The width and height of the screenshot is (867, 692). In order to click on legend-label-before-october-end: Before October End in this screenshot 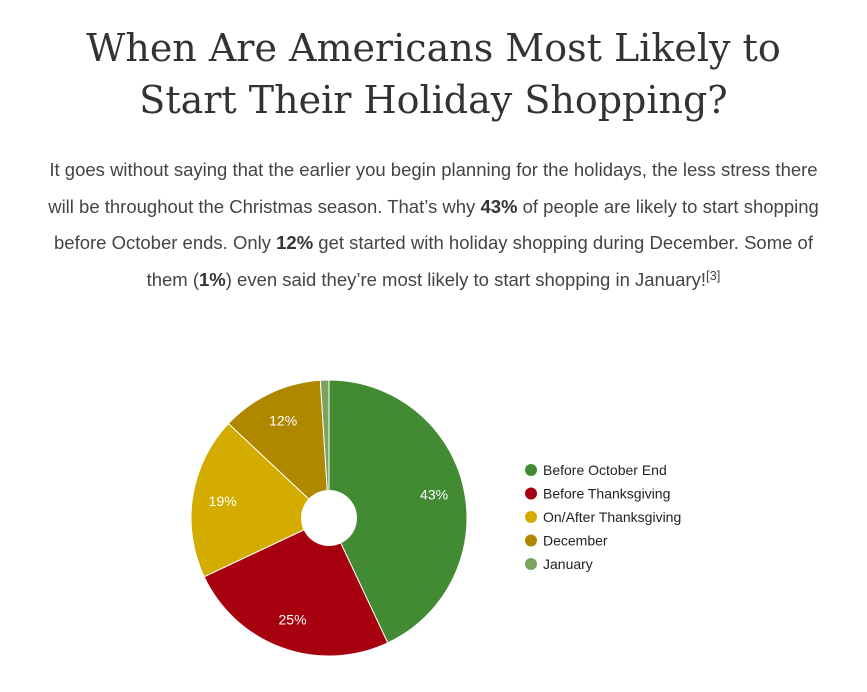, I will do `click(605, 470)`.